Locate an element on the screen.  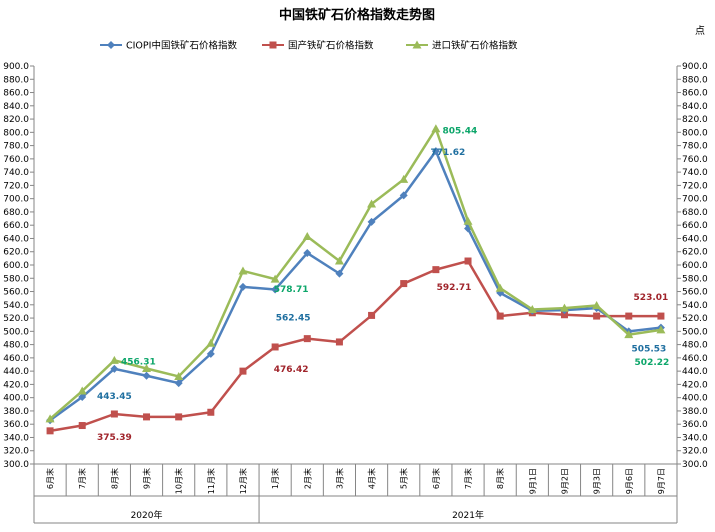
y-tick-label-left: 340.0 is located at coordinates (16, 438).